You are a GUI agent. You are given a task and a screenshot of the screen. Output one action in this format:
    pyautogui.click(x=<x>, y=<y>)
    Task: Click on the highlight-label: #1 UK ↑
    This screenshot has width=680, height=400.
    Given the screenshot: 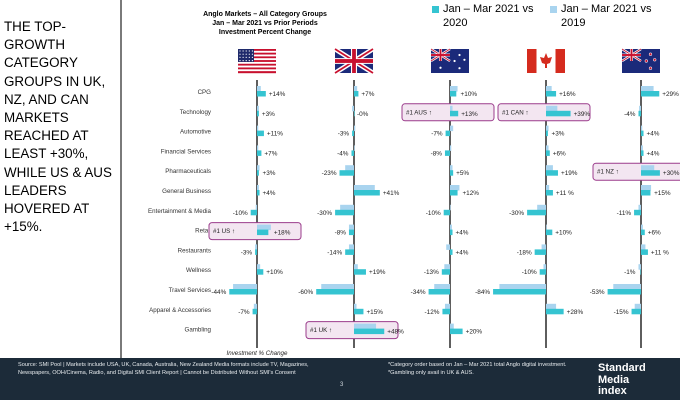 What is the action you would take?
    pyautogui.click(x=321, y=330)
    